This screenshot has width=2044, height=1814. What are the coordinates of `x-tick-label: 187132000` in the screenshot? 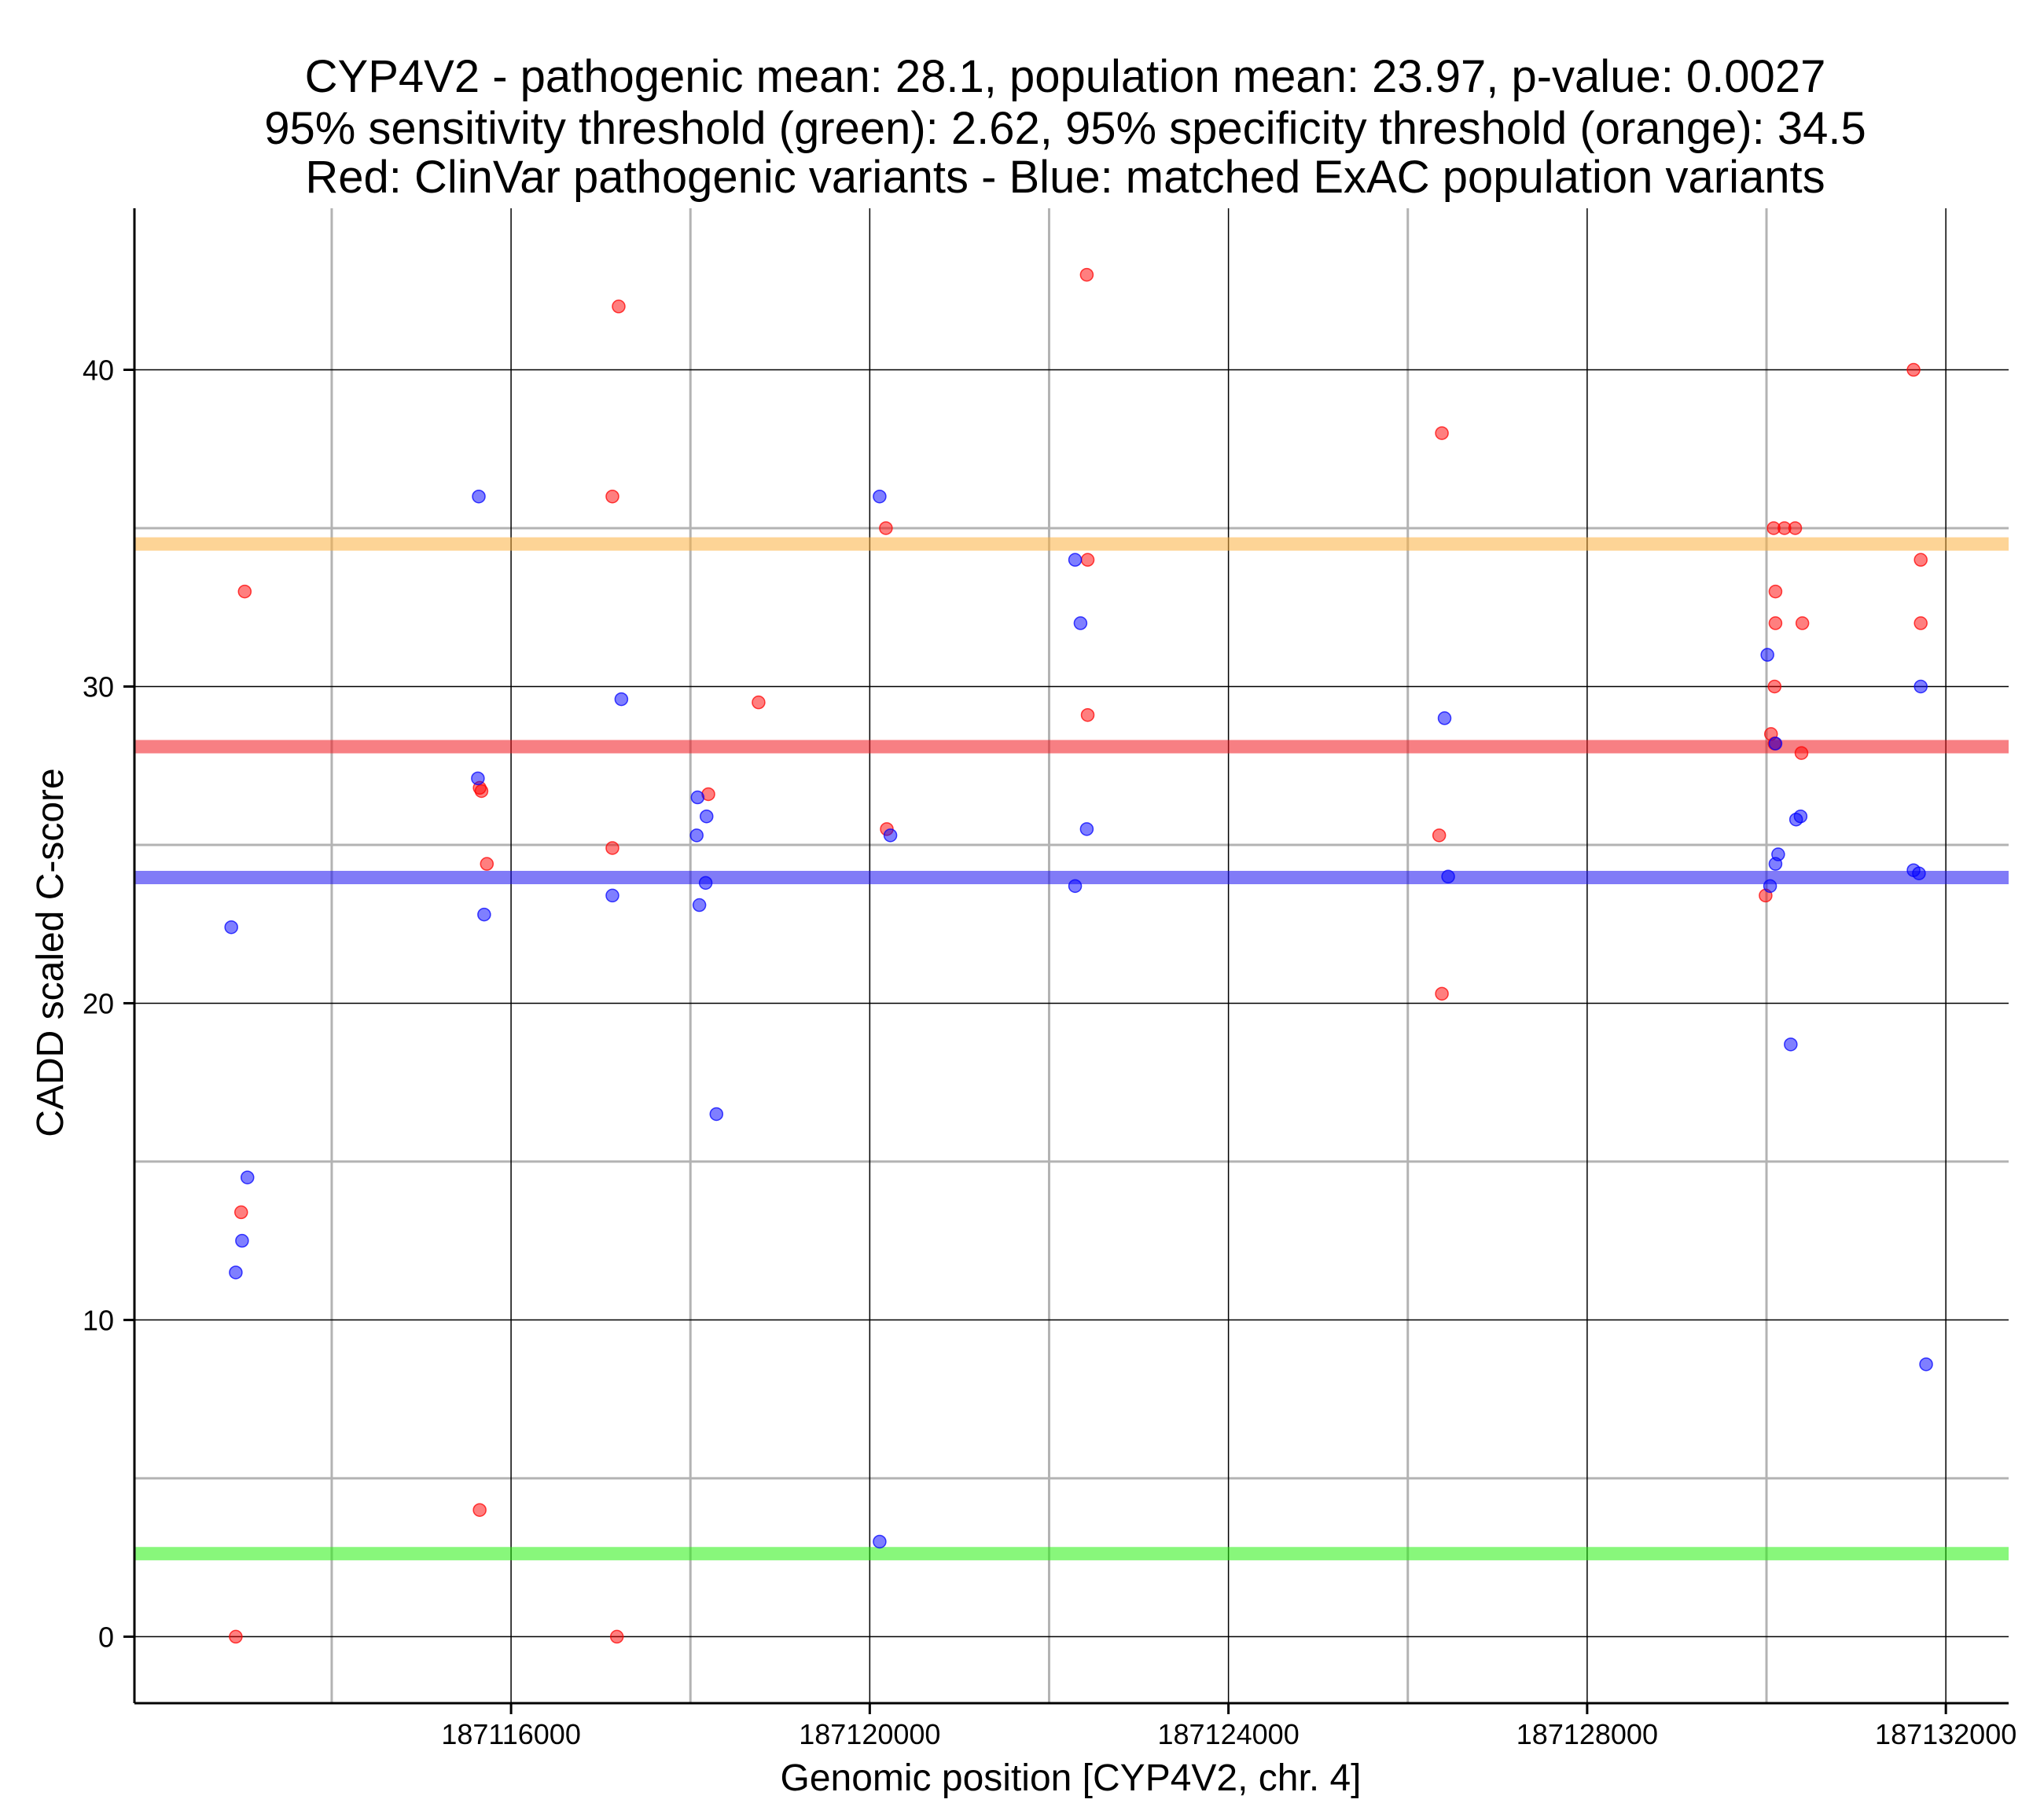 It's located at (1946, 1734).